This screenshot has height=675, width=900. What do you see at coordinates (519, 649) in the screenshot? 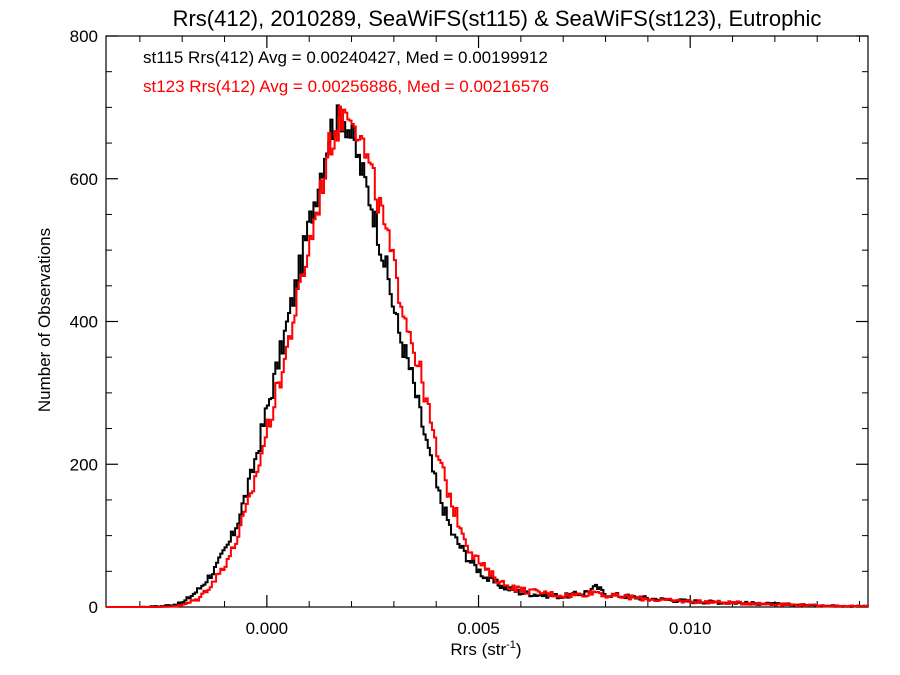
I see `x-axis-label-close: )` at bounding box center [519, 649].